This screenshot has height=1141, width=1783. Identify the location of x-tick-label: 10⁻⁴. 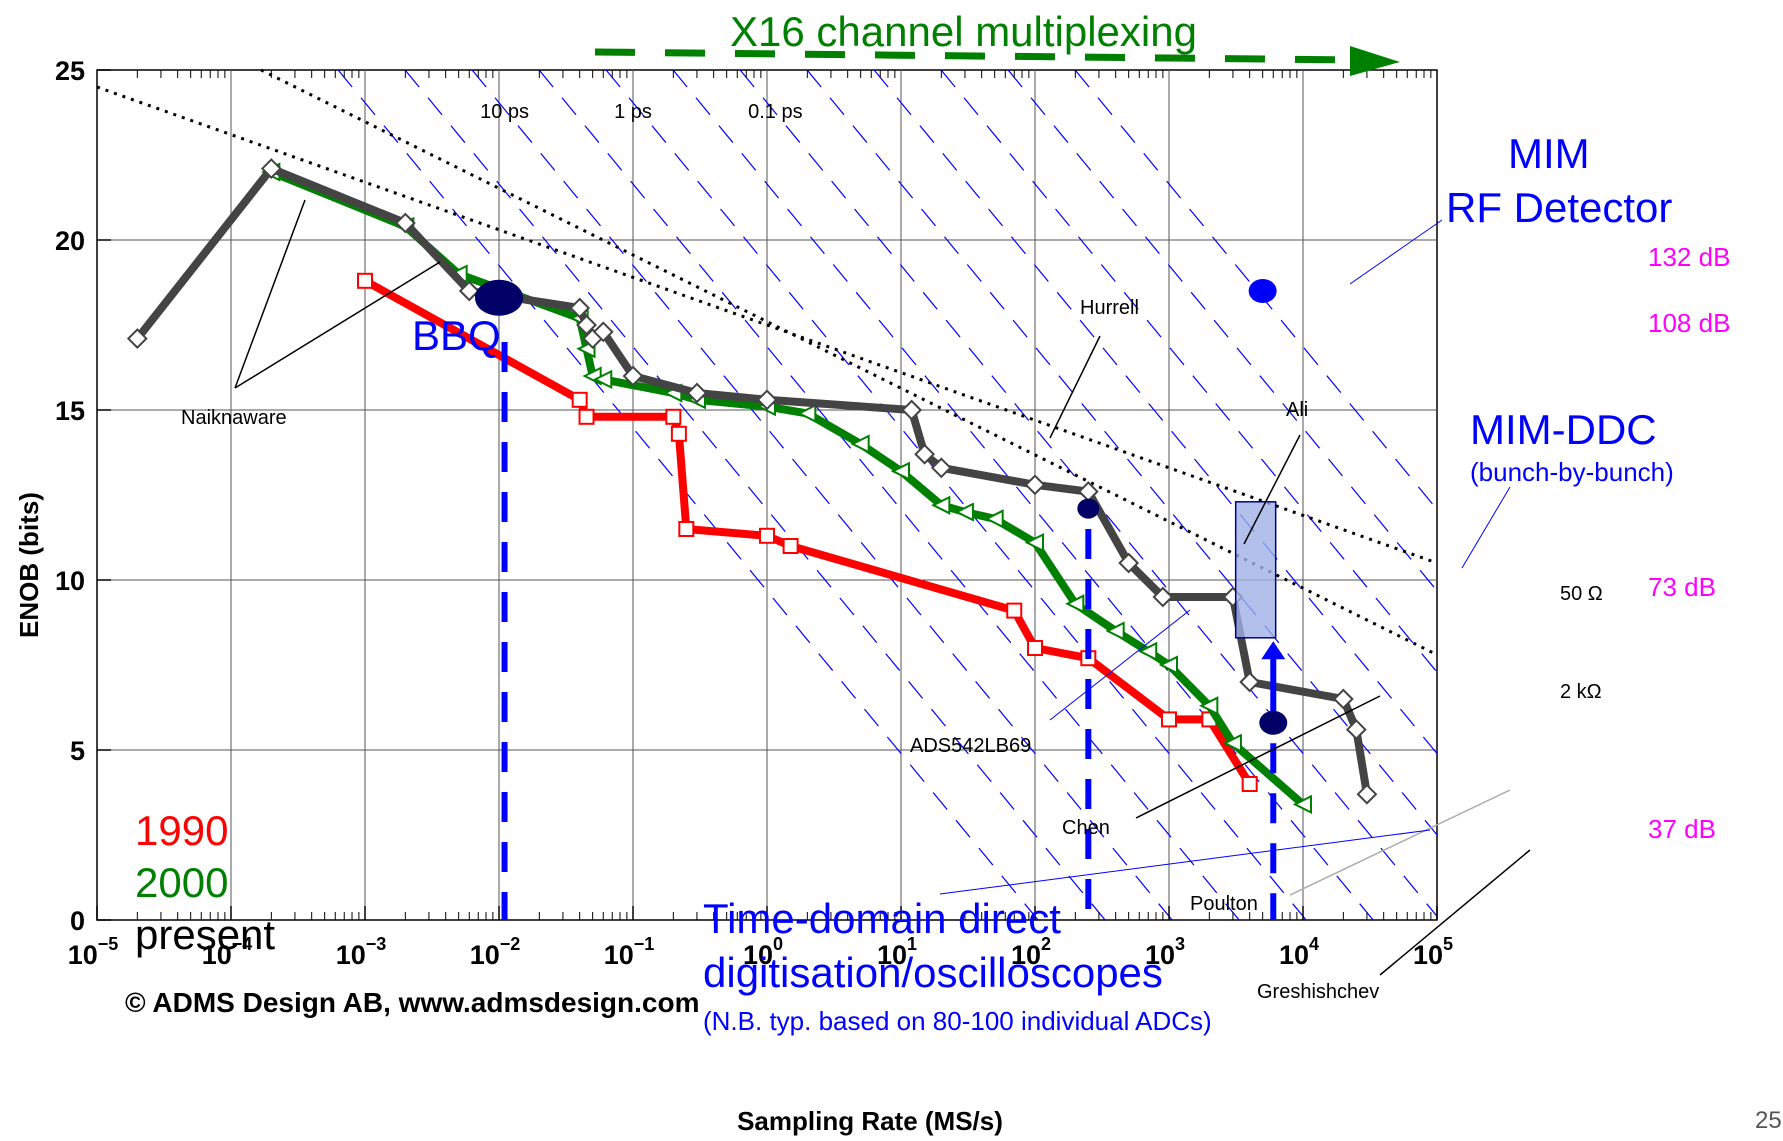
(227, 952).